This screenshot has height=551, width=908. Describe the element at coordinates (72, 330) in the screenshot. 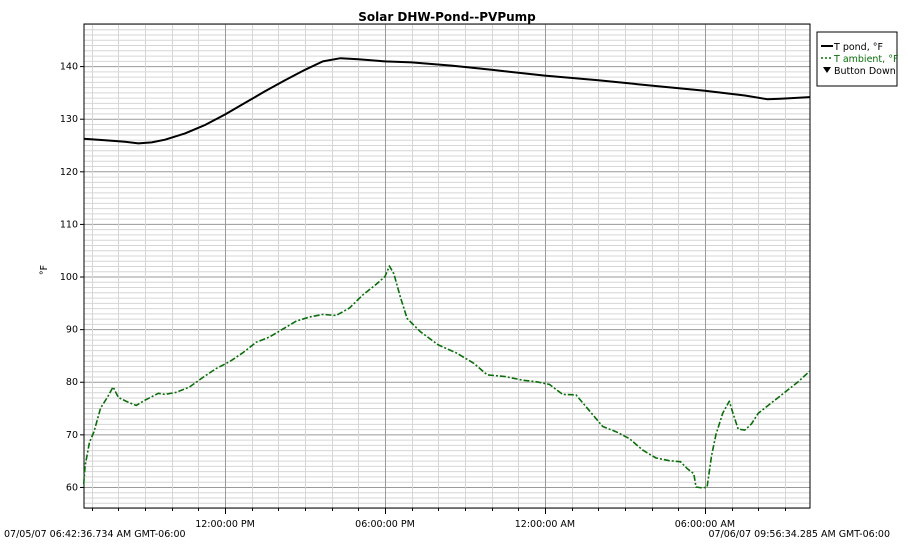

I see `y-tick-label: 90` at that location.